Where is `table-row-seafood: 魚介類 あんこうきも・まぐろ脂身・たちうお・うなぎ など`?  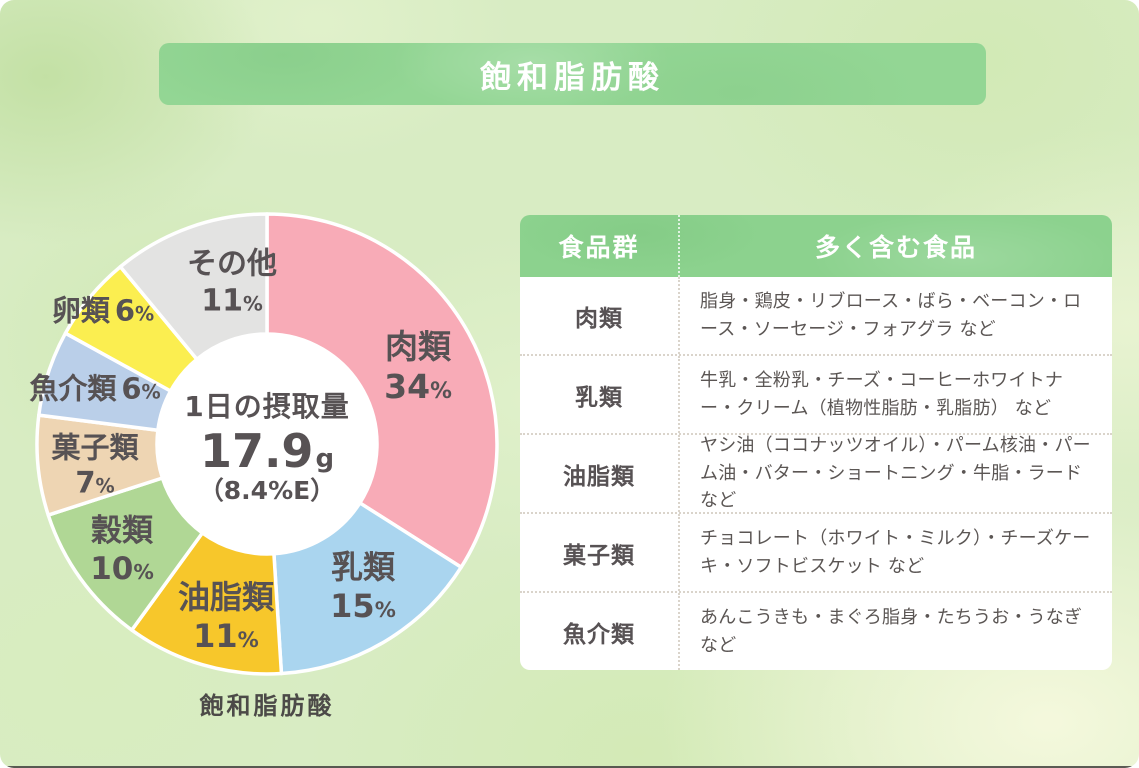
table-row-seafood: 魚介類 あんこうきも・まぐろ脂身・たちうお・うなぎ など is located at coordinates (816, 630).